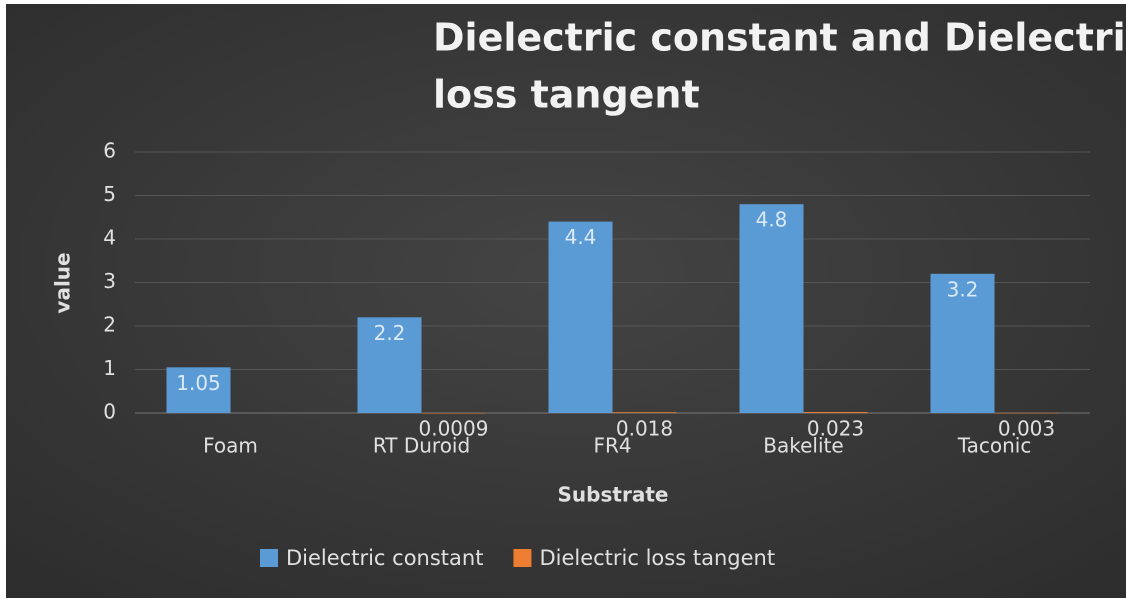 This screenshot has width=1126, height=601. Describe the element at coordinates (109, 281) in the screenshot. I see `y-tick-label: 3` at that location.